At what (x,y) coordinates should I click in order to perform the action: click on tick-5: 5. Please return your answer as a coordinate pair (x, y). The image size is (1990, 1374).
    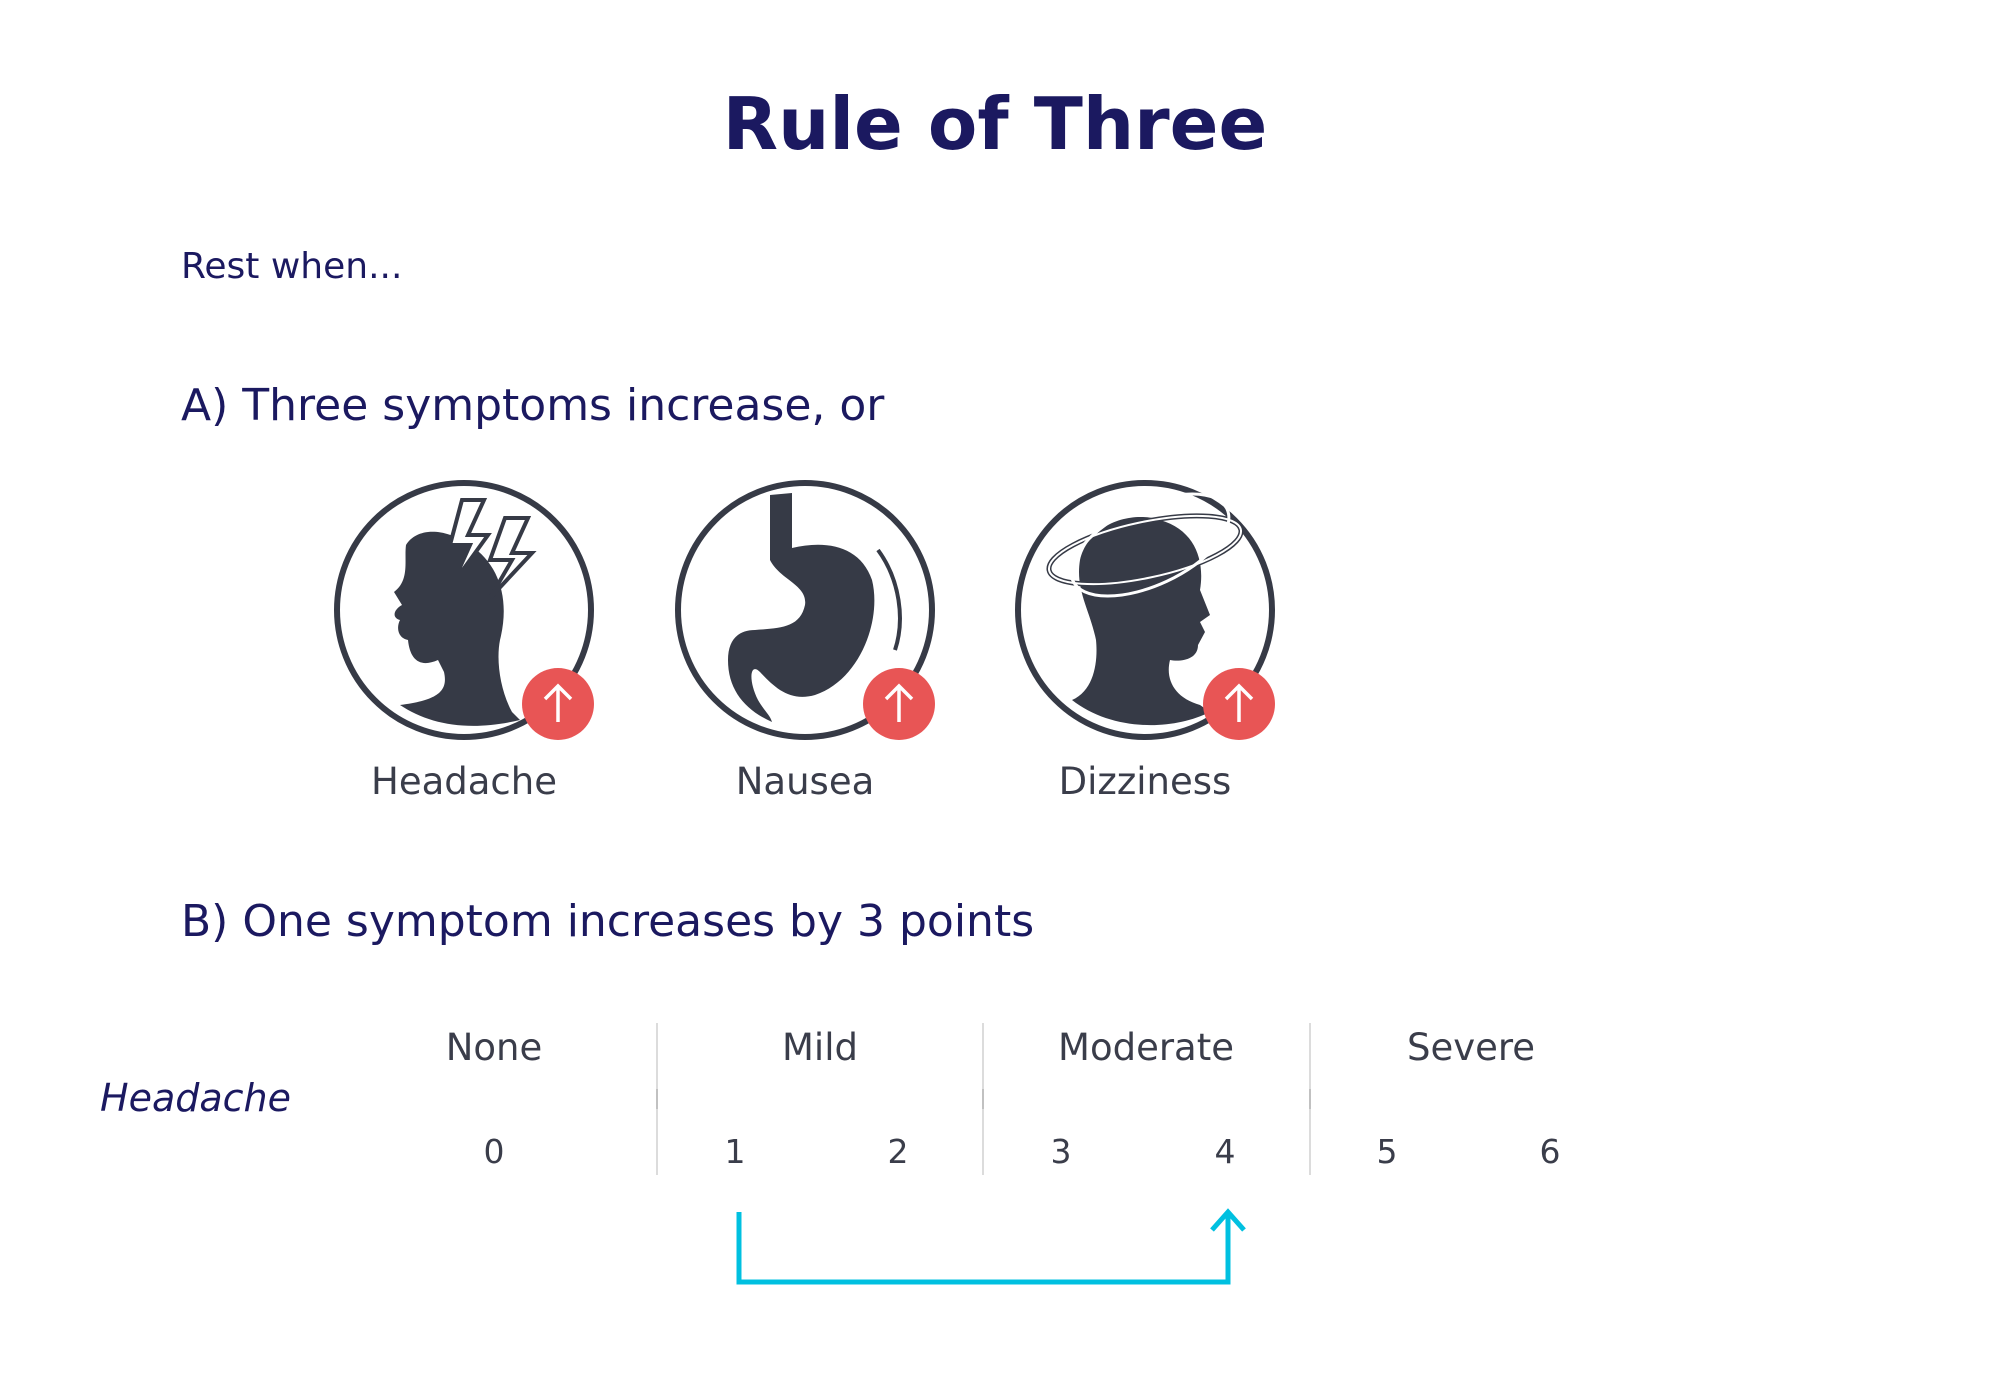
    Looking at the image, I should click on (1387, 1151).